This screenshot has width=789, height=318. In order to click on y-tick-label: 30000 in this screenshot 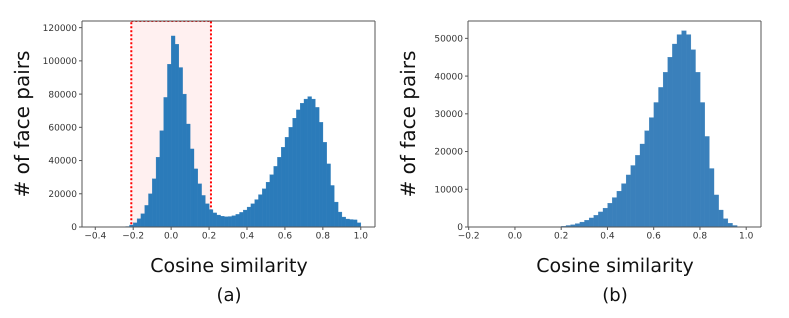, I will do `click(449, 115)`.